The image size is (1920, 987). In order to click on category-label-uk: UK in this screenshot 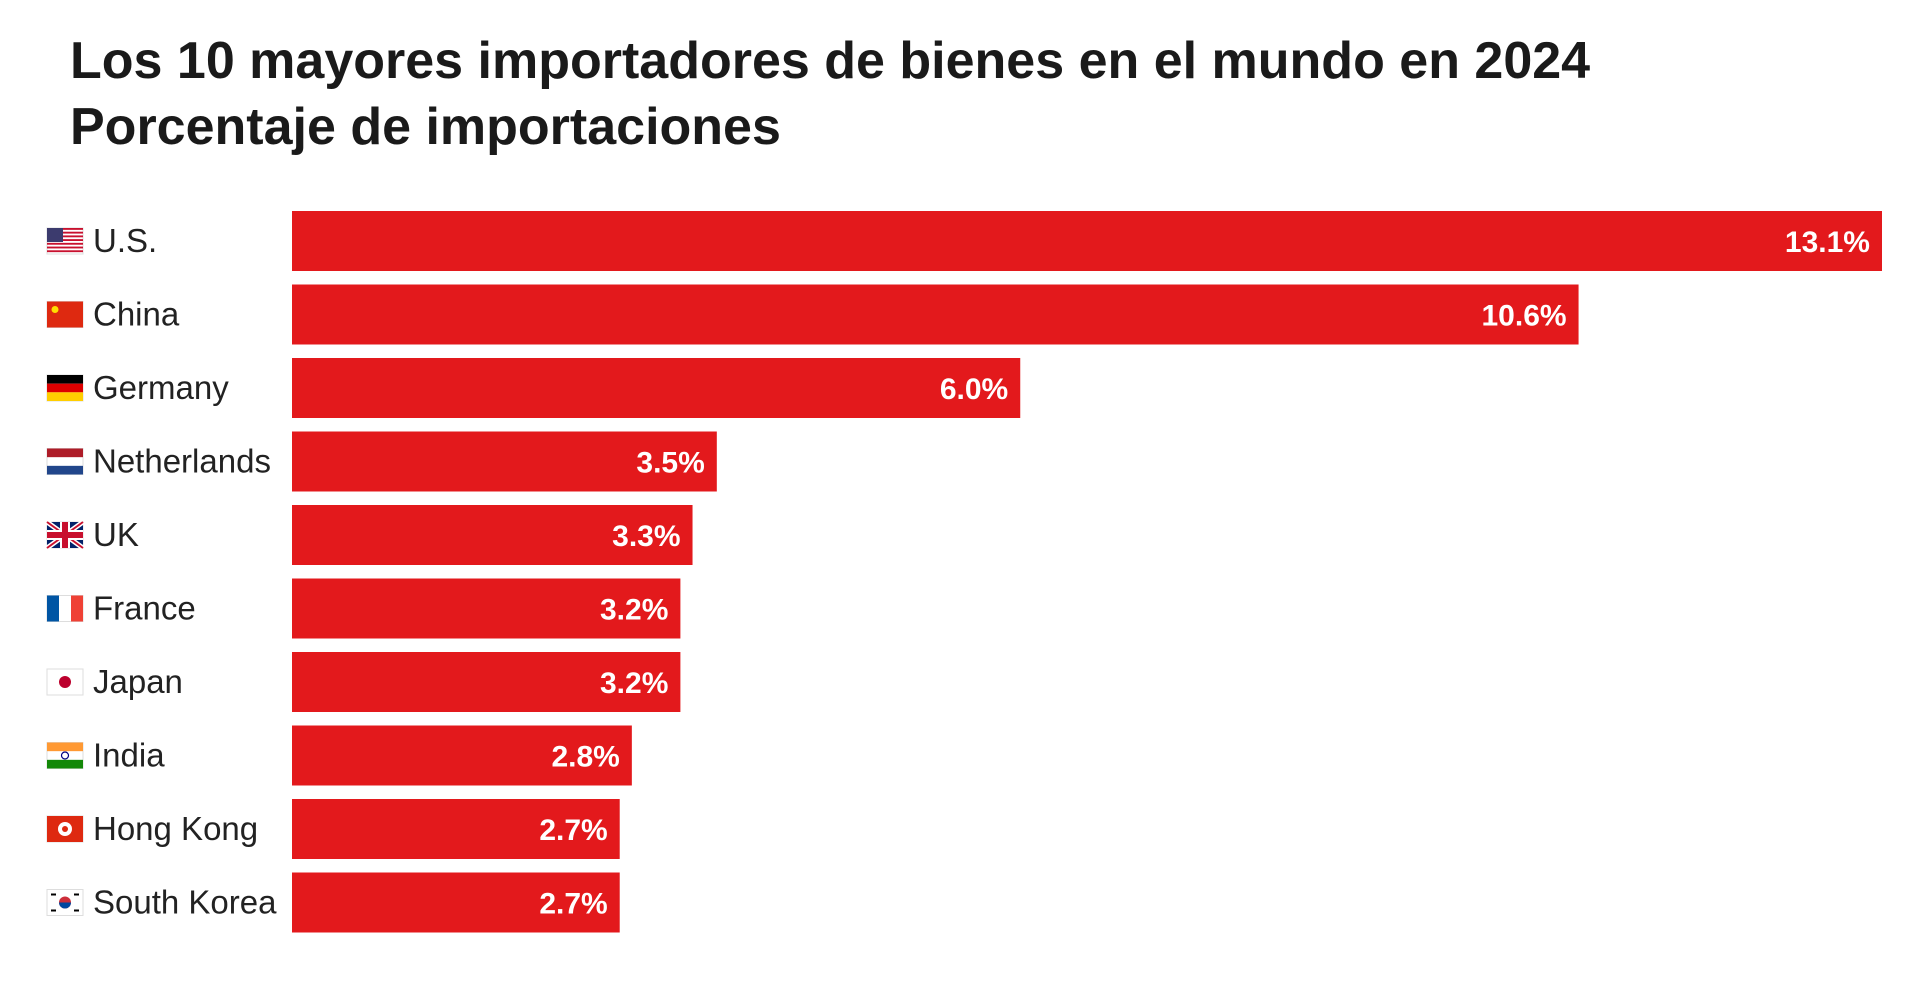, I will do `click(116, 534)`.